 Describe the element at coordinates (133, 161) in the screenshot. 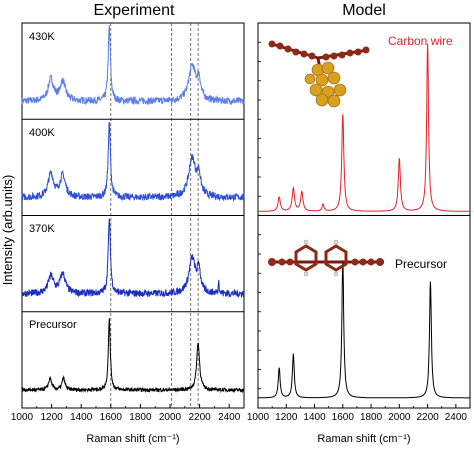

I see `experiment-line-400k` at that location.